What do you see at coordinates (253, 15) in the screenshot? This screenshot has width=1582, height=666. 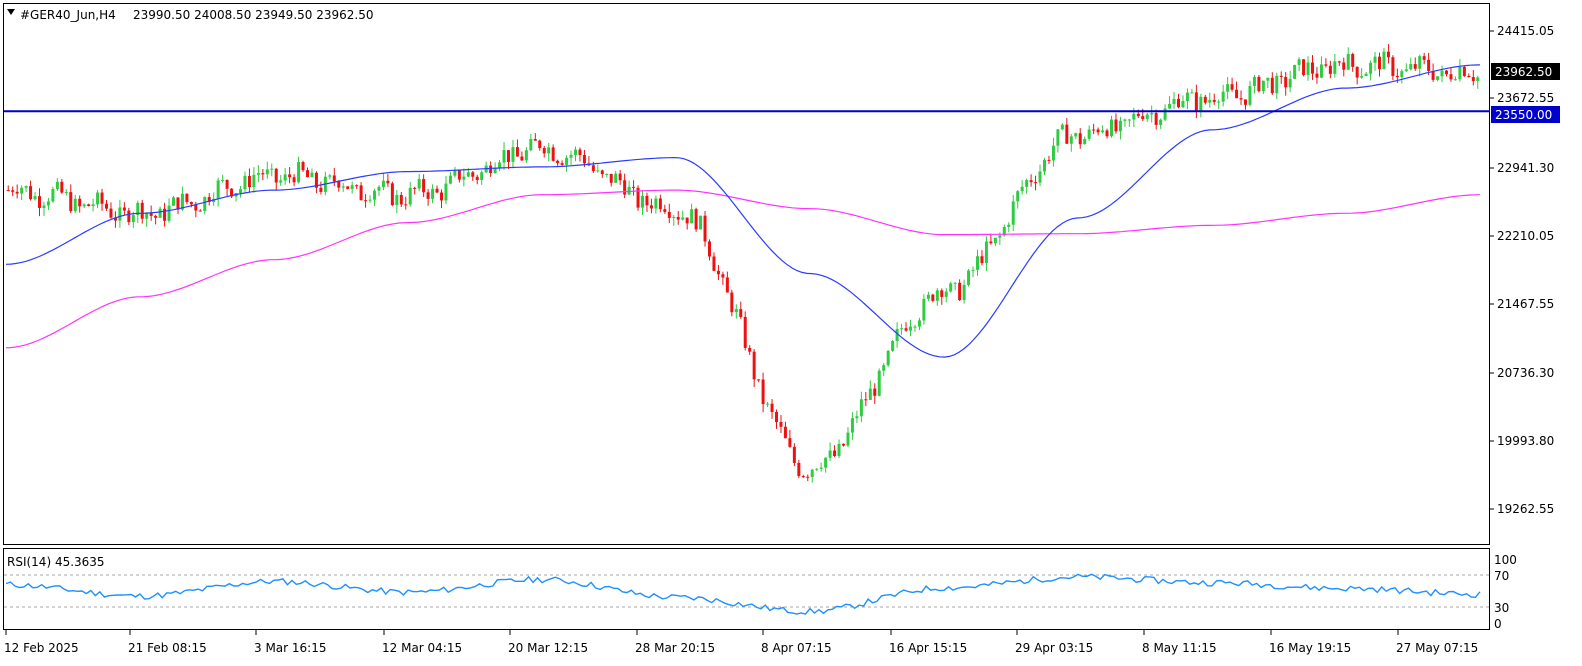 I see `ohlc-readout: 23990.50 24008.50 23949.50 23962.50` at bounding box center [253, 15].